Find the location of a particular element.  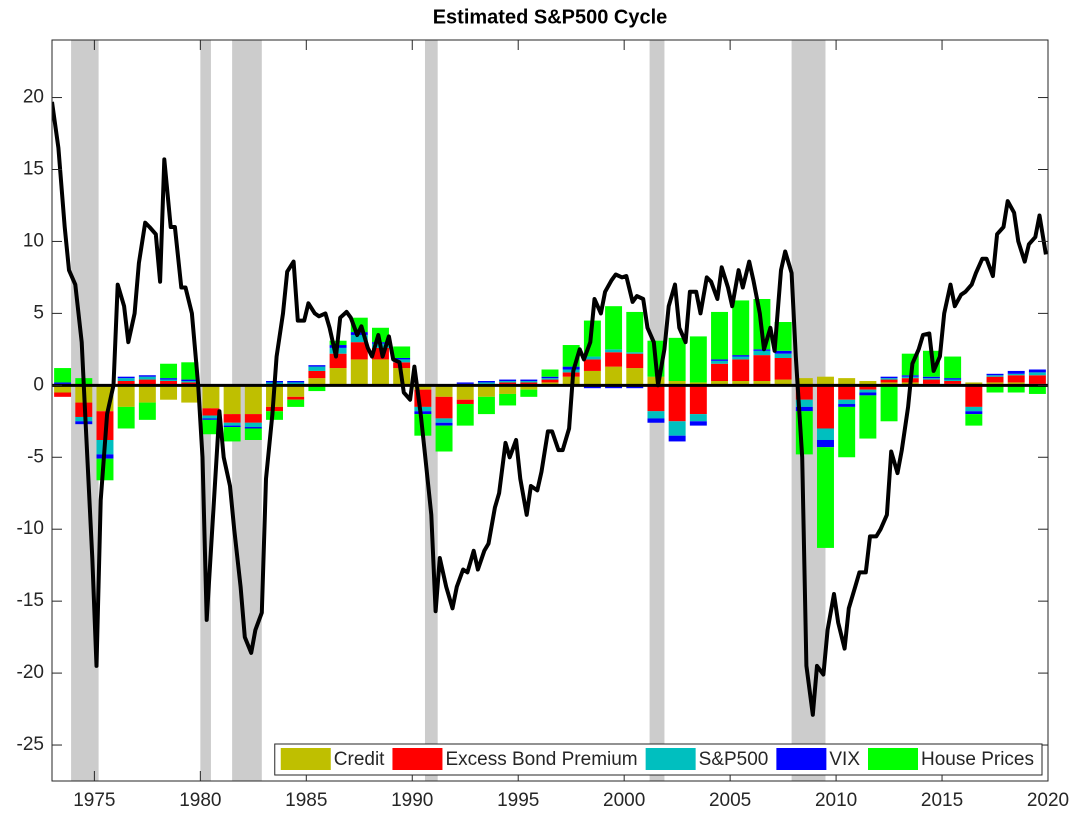

x-tick-label: 2000 is located at coordinates (624, 800).